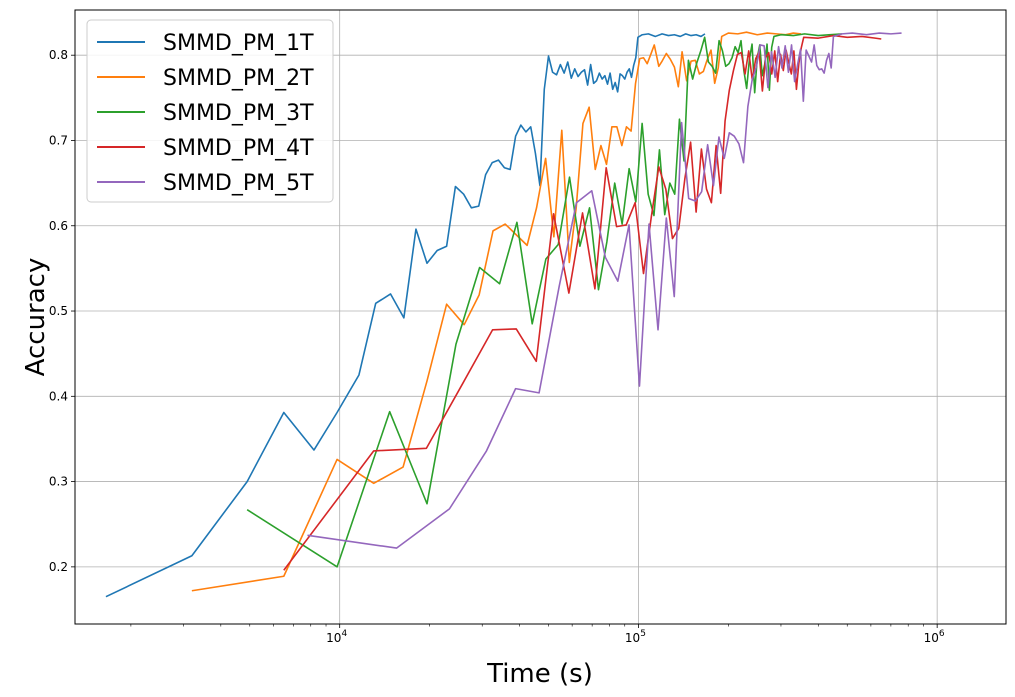 This screenshot has width=1015, height=697. Describe the element at coordinates (238, 43) in the screenshot. I see `legend-label: SMMD_PM_1T` at that location.